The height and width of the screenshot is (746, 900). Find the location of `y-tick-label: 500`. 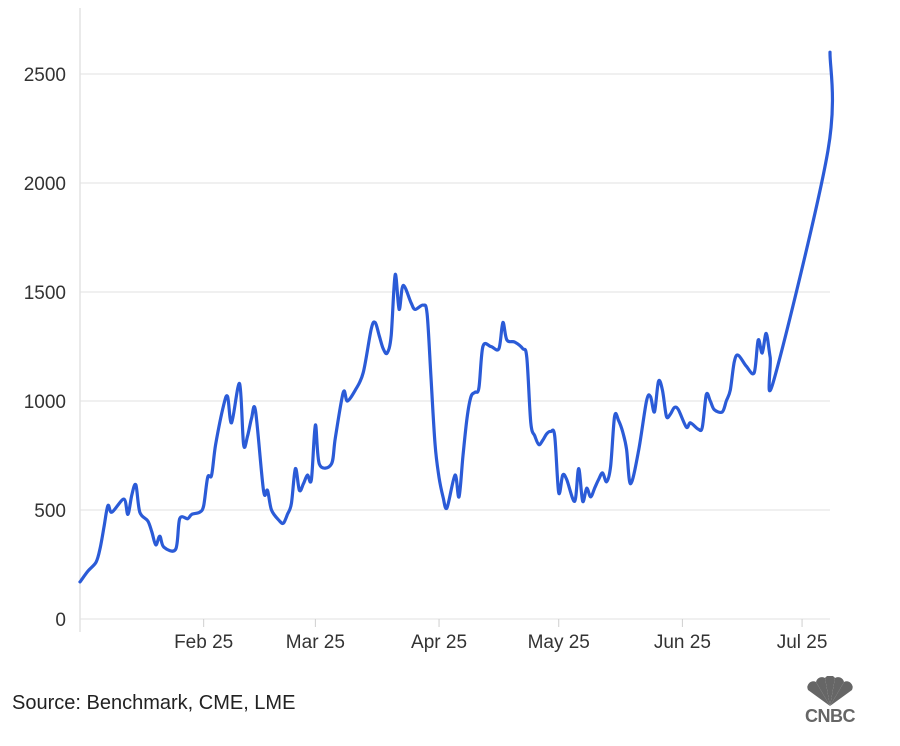

y-tick-label: 500 is located at coordinates (50, 511).